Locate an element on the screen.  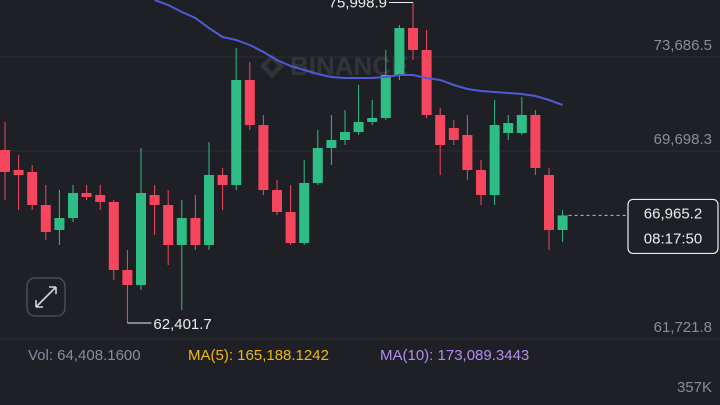
watermark: BINANCE is located at coordinates (334, 66).